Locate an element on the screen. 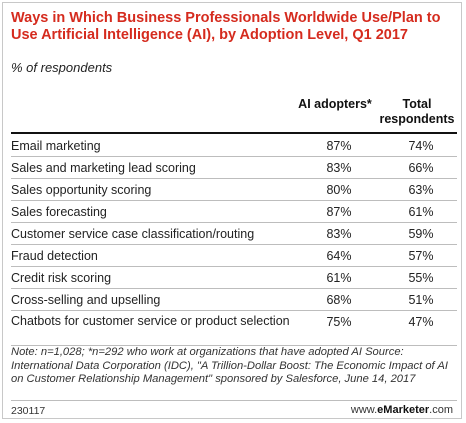  value-ai-adopters: 61% is located at coordinates (339, 278).